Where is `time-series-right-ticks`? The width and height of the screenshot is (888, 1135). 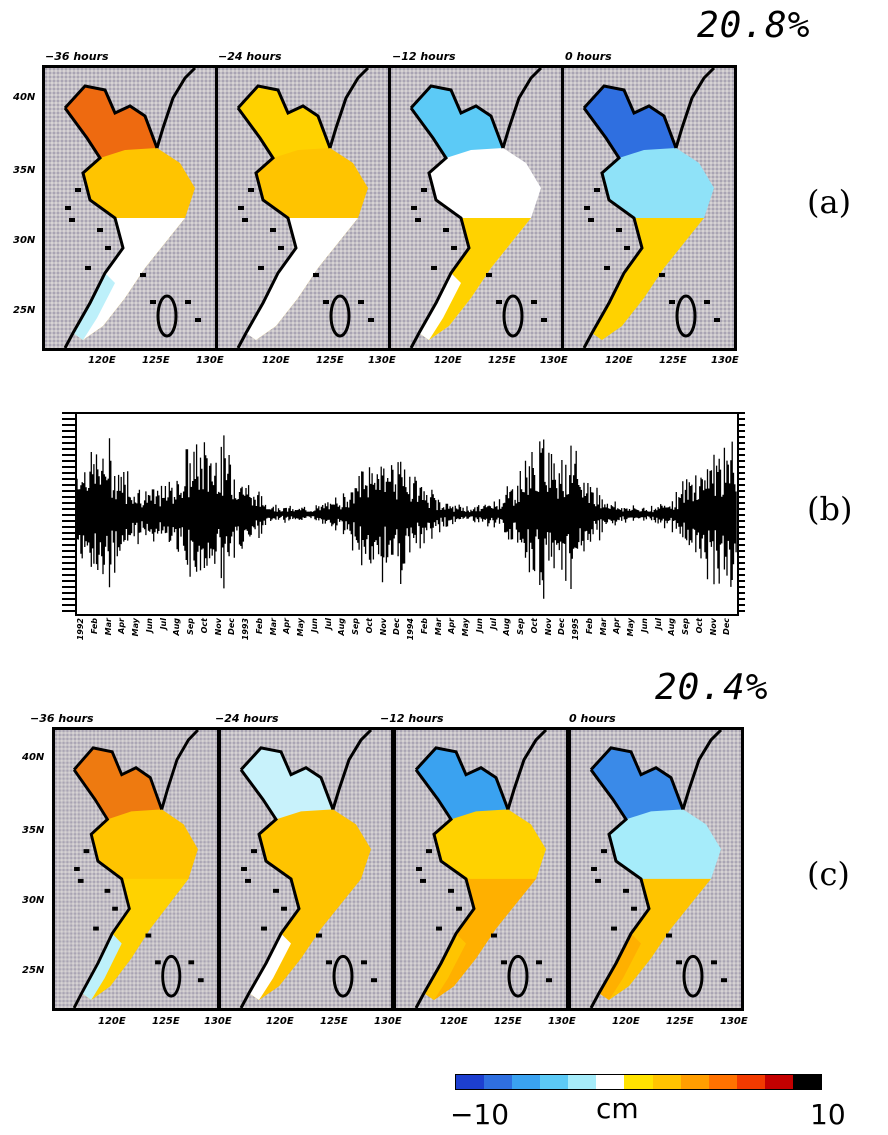 time-series-right-ticks is located at coordinates (741, 514).